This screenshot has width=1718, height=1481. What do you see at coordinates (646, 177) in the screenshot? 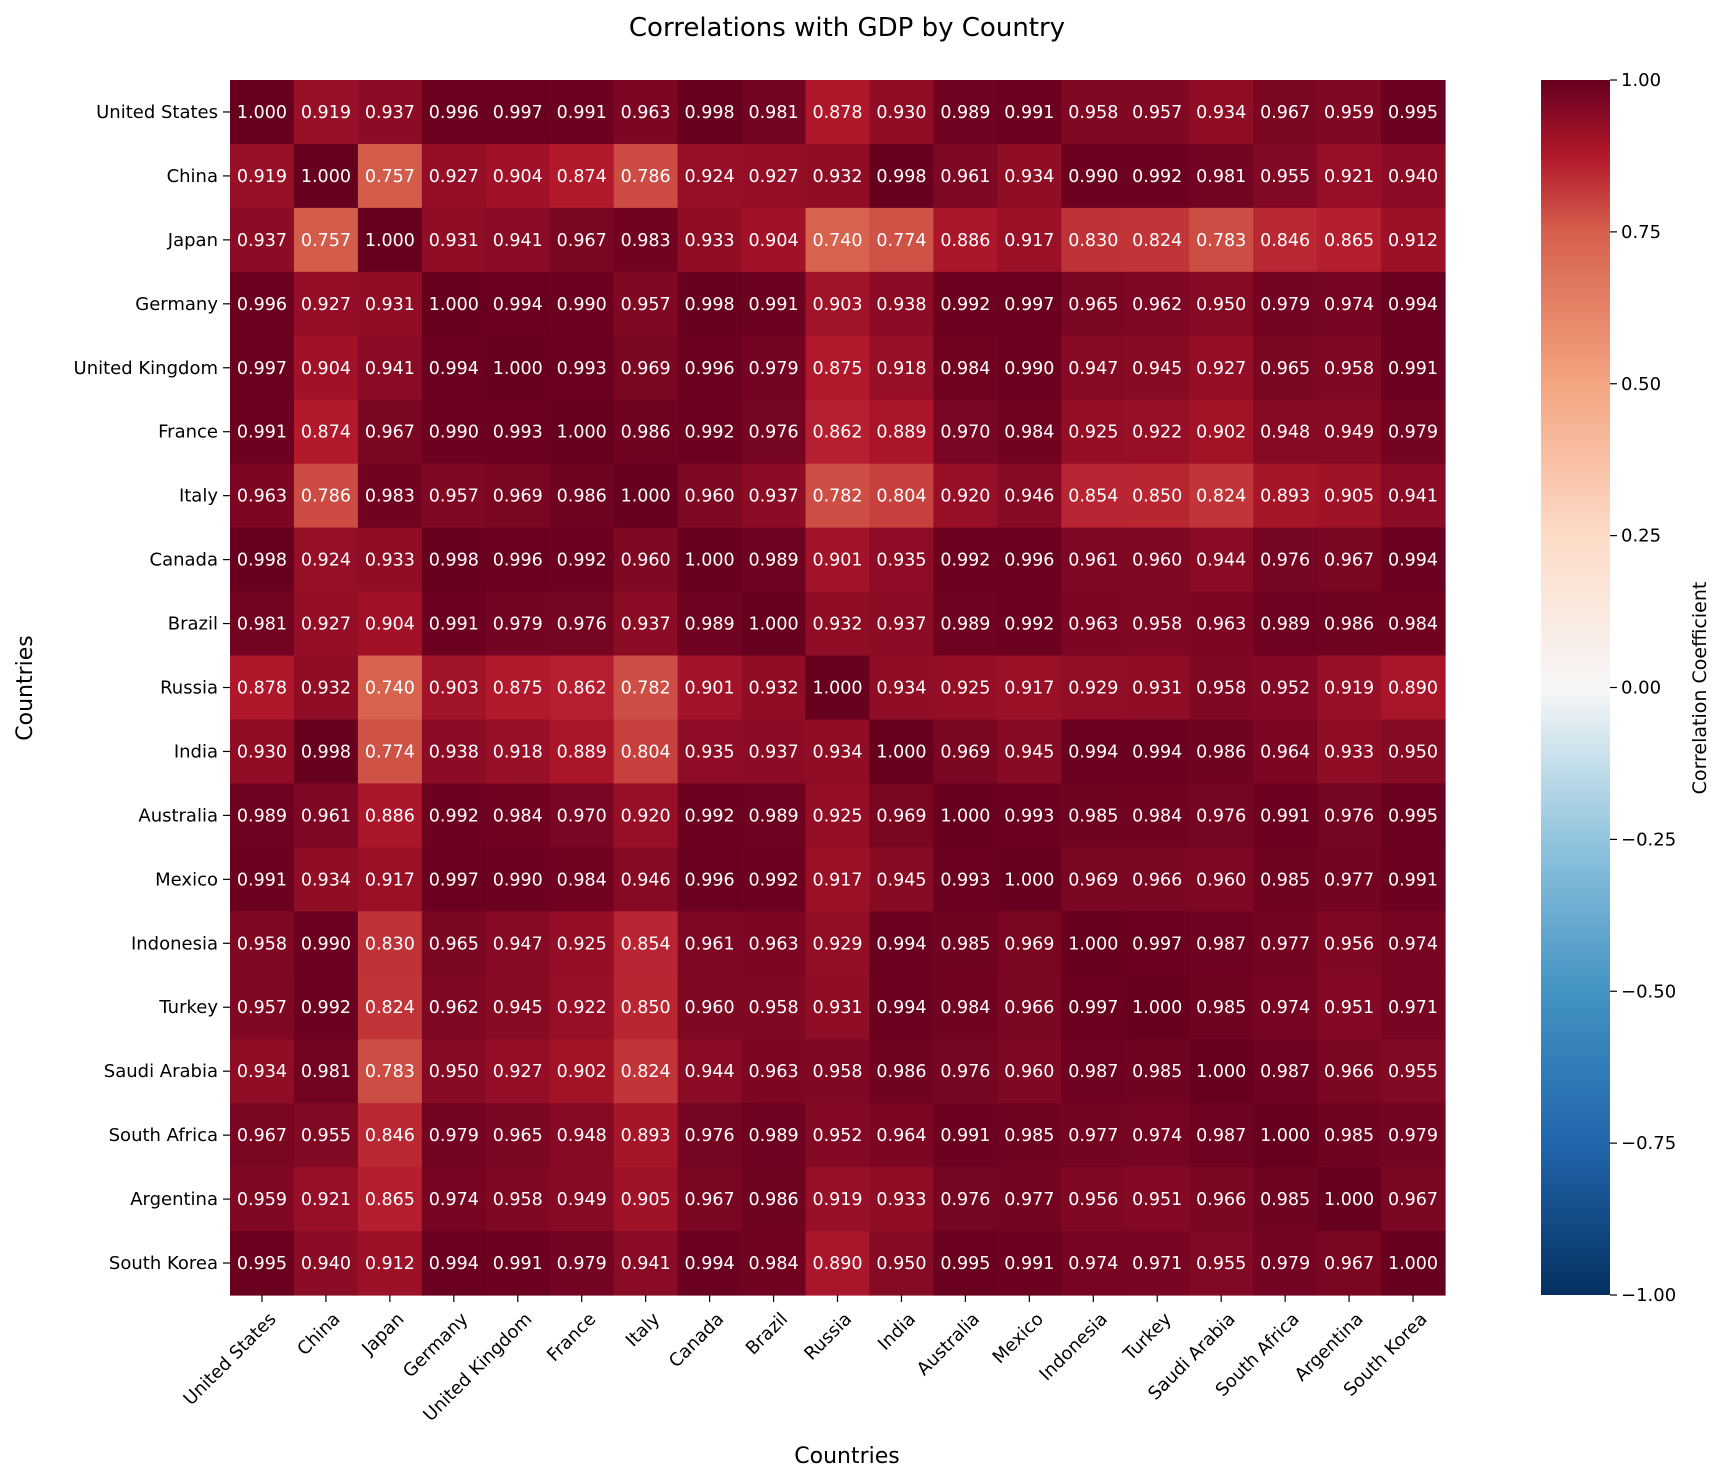
I see `cell-value-label: 0.786` at bounding box center [646, 177].